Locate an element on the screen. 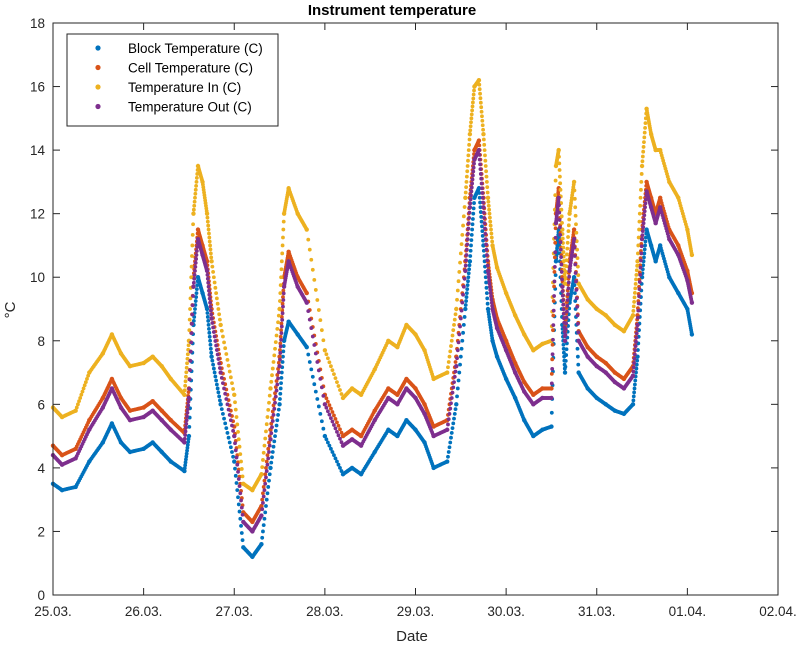 This screenshot has height=645, width=800. x-tick-label: 31.03. is located at coordinates (597, 611).